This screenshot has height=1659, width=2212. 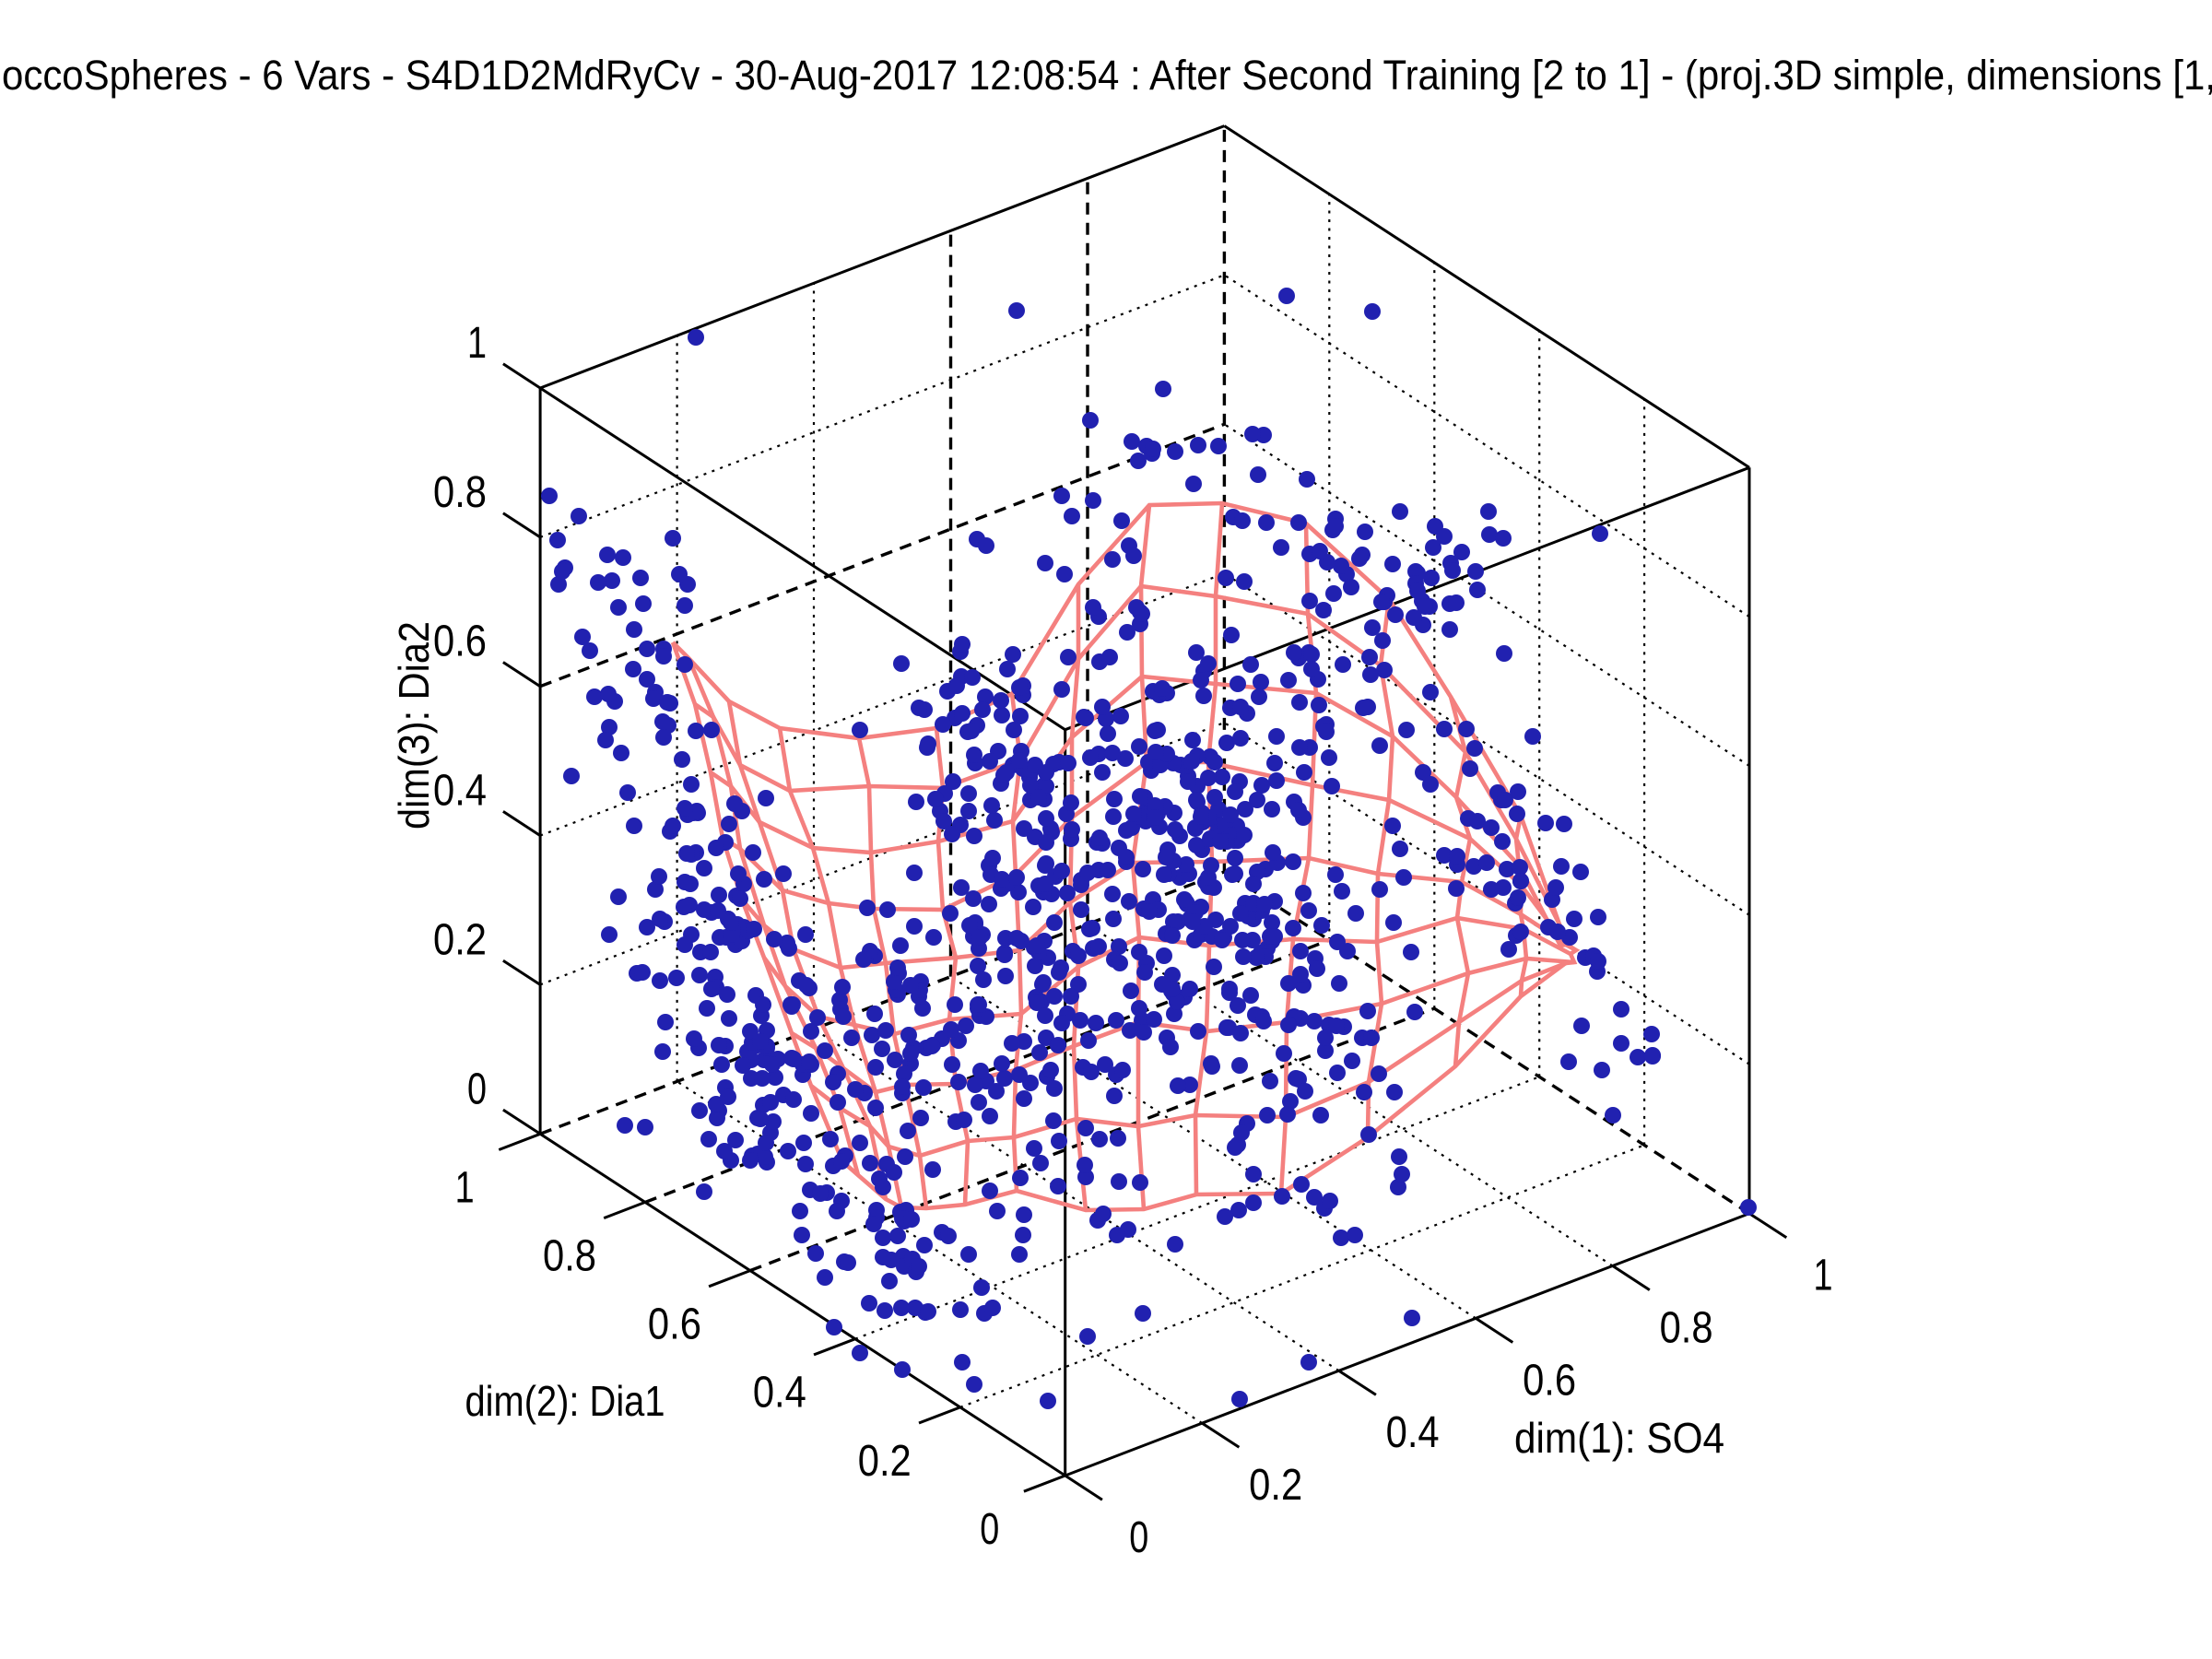 What do you see at coordinates (414, 725) in the screenshot?
I see `svg-text: dim(3): Dia2` at bounding box center [414, 725].